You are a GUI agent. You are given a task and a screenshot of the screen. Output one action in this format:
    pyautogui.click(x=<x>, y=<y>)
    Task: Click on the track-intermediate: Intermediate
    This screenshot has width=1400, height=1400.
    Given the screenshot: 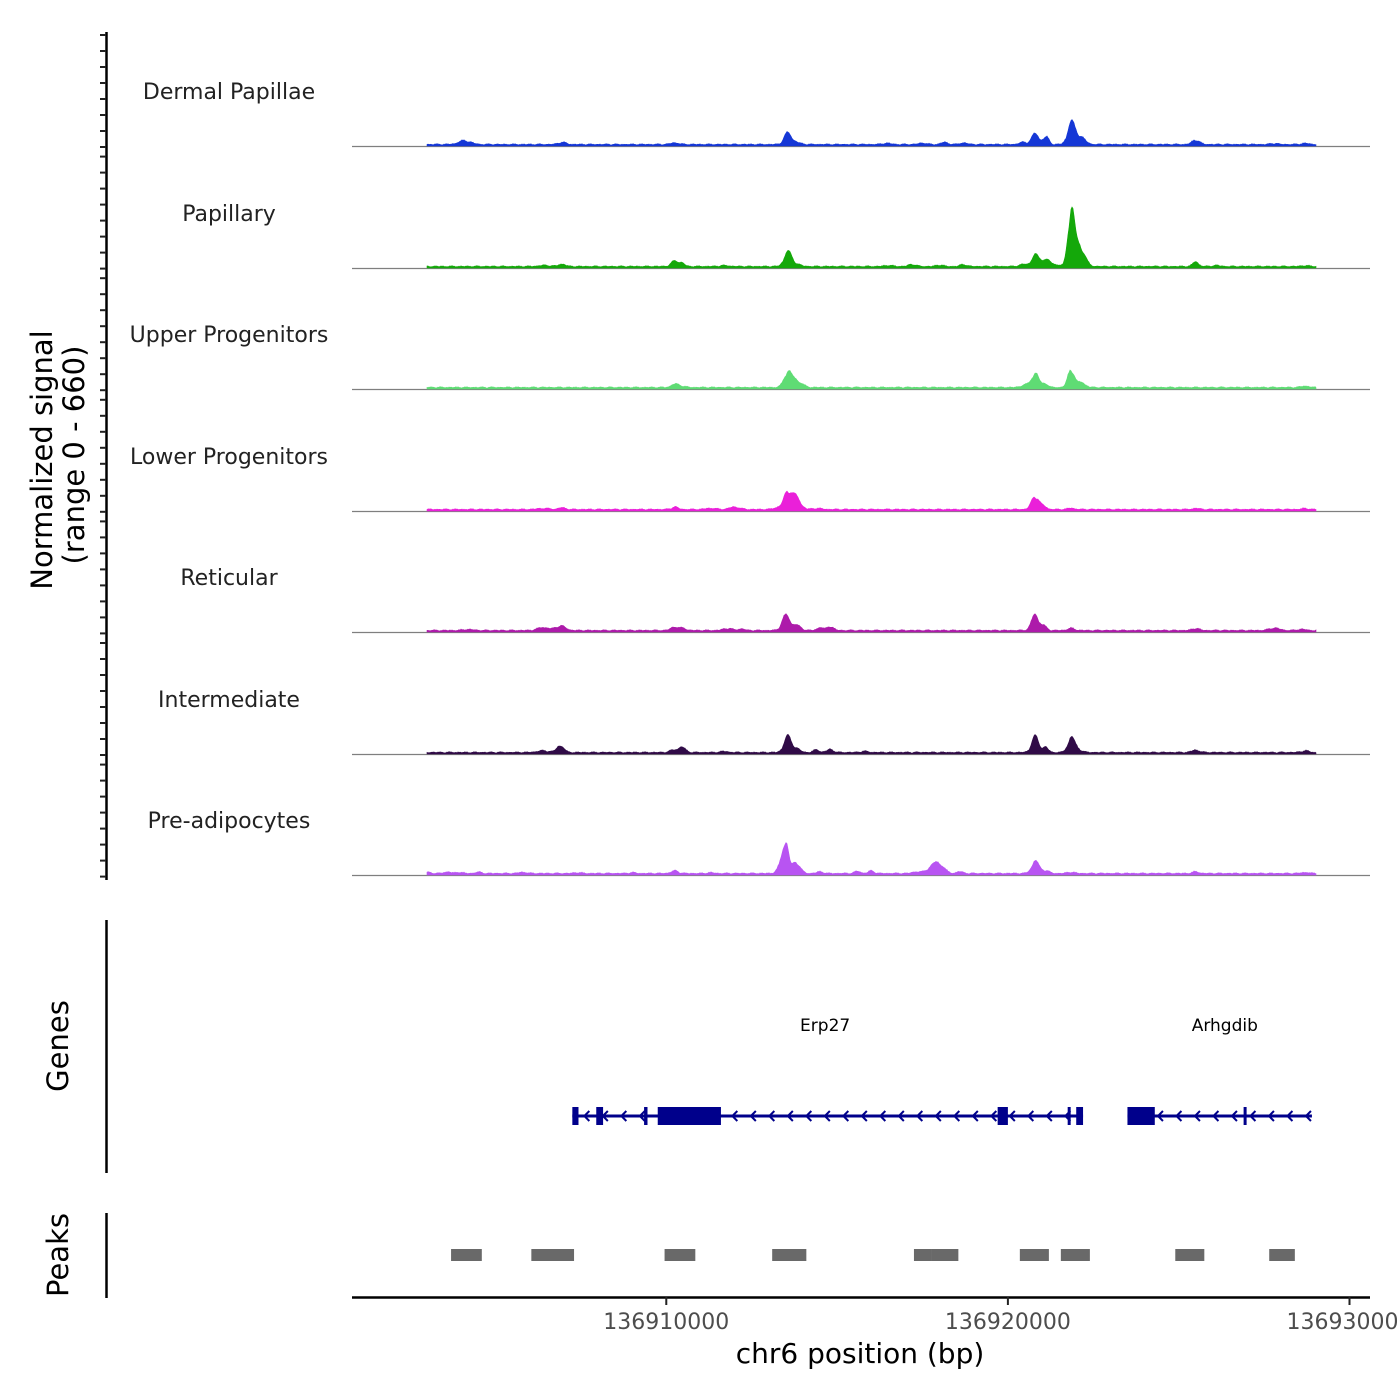 What is the action you would take?
    pyautogui.click(x=764, y=722)
    